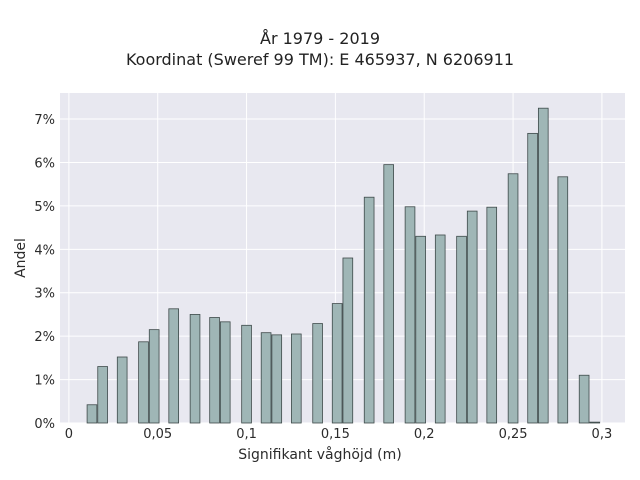 The image size is (640, 480). What do you see at coordinates (44, 337) in the screenshot?
I see `y-tick-label: 2%` at bounding box center [44, 337].